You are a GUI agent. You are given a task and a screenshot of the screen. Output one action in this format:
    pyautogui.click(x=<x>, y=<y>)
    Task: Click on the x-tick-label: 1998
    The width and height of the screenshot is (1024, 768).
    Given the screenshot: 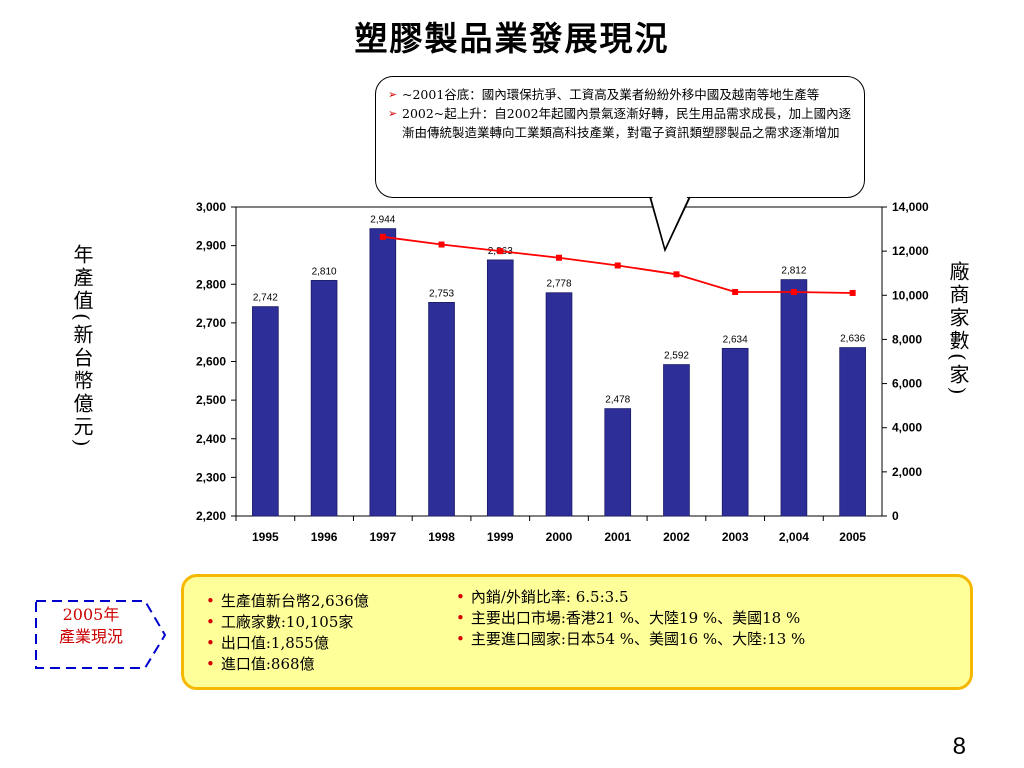 What is the action you would take?
    pyautogui.click(x=441, y=537)
    